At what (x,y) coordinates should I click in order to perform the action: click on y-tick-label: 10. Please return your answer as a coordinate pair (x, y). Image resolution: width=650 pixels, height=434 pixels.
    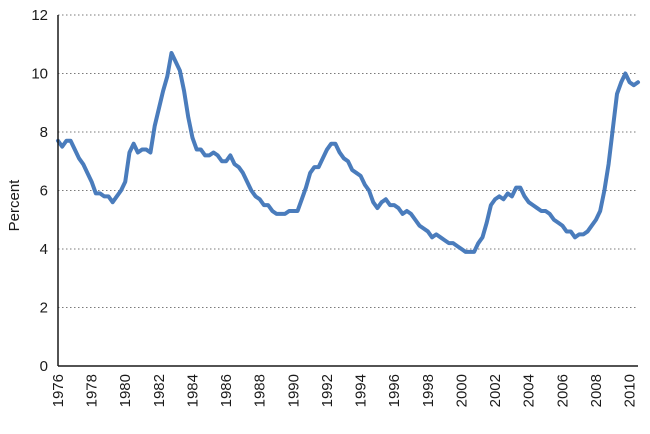
    Looking at the image, I should click on (39, 74).